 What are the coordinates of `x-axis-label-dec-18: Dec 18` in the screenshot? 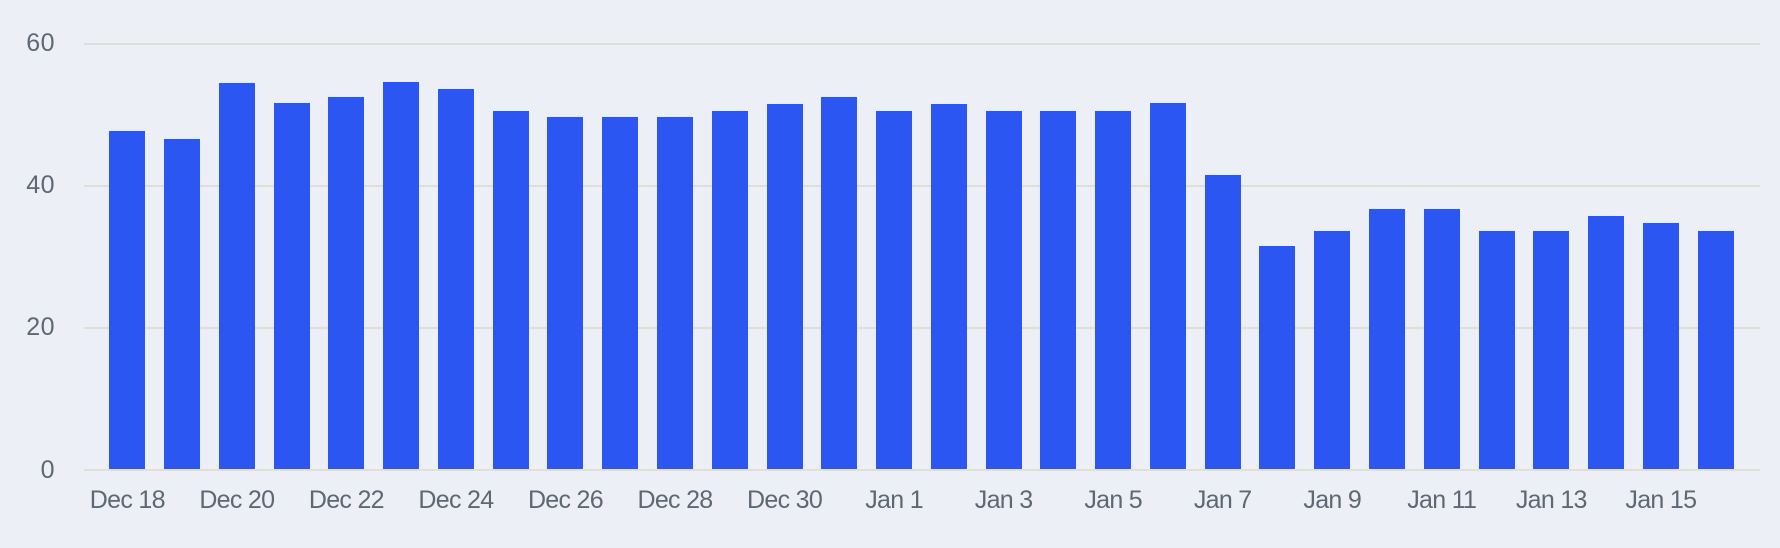 It's located at (127, 500).